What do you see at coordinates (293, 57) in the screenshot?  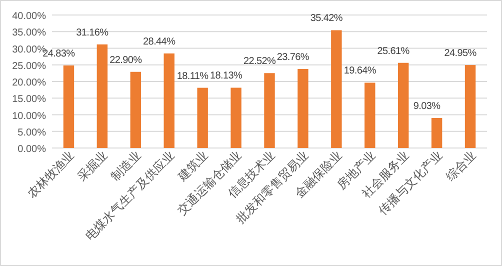 I see `data-label: 23.76%` at bounding box center [293, 57].